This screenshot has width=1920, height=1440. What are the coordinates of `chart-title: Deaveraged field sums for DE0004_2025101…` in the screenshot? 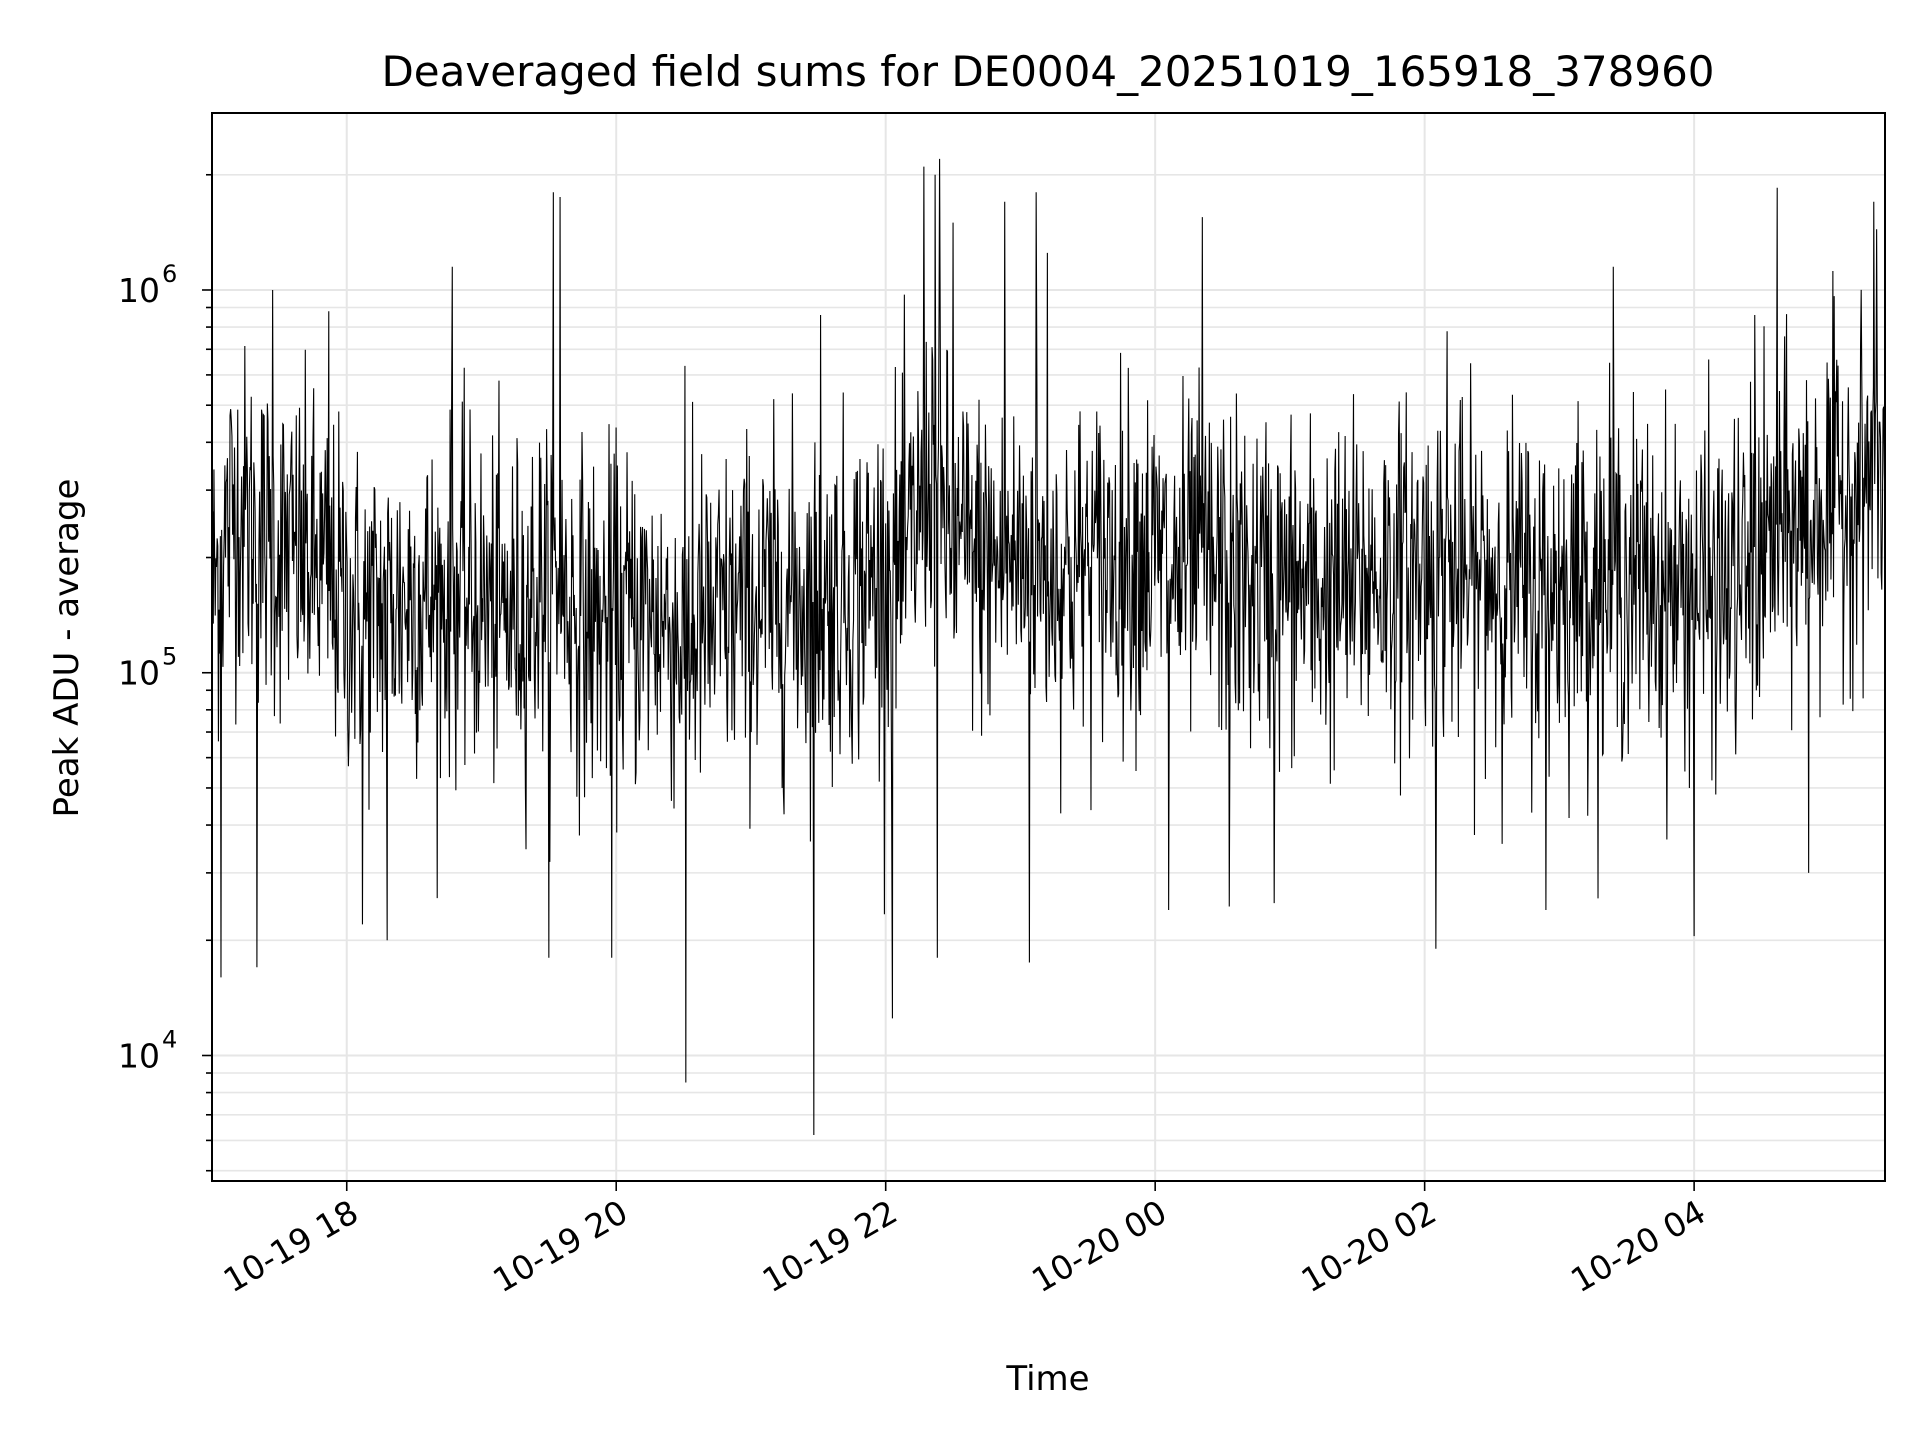 It's located at (1047, 71).